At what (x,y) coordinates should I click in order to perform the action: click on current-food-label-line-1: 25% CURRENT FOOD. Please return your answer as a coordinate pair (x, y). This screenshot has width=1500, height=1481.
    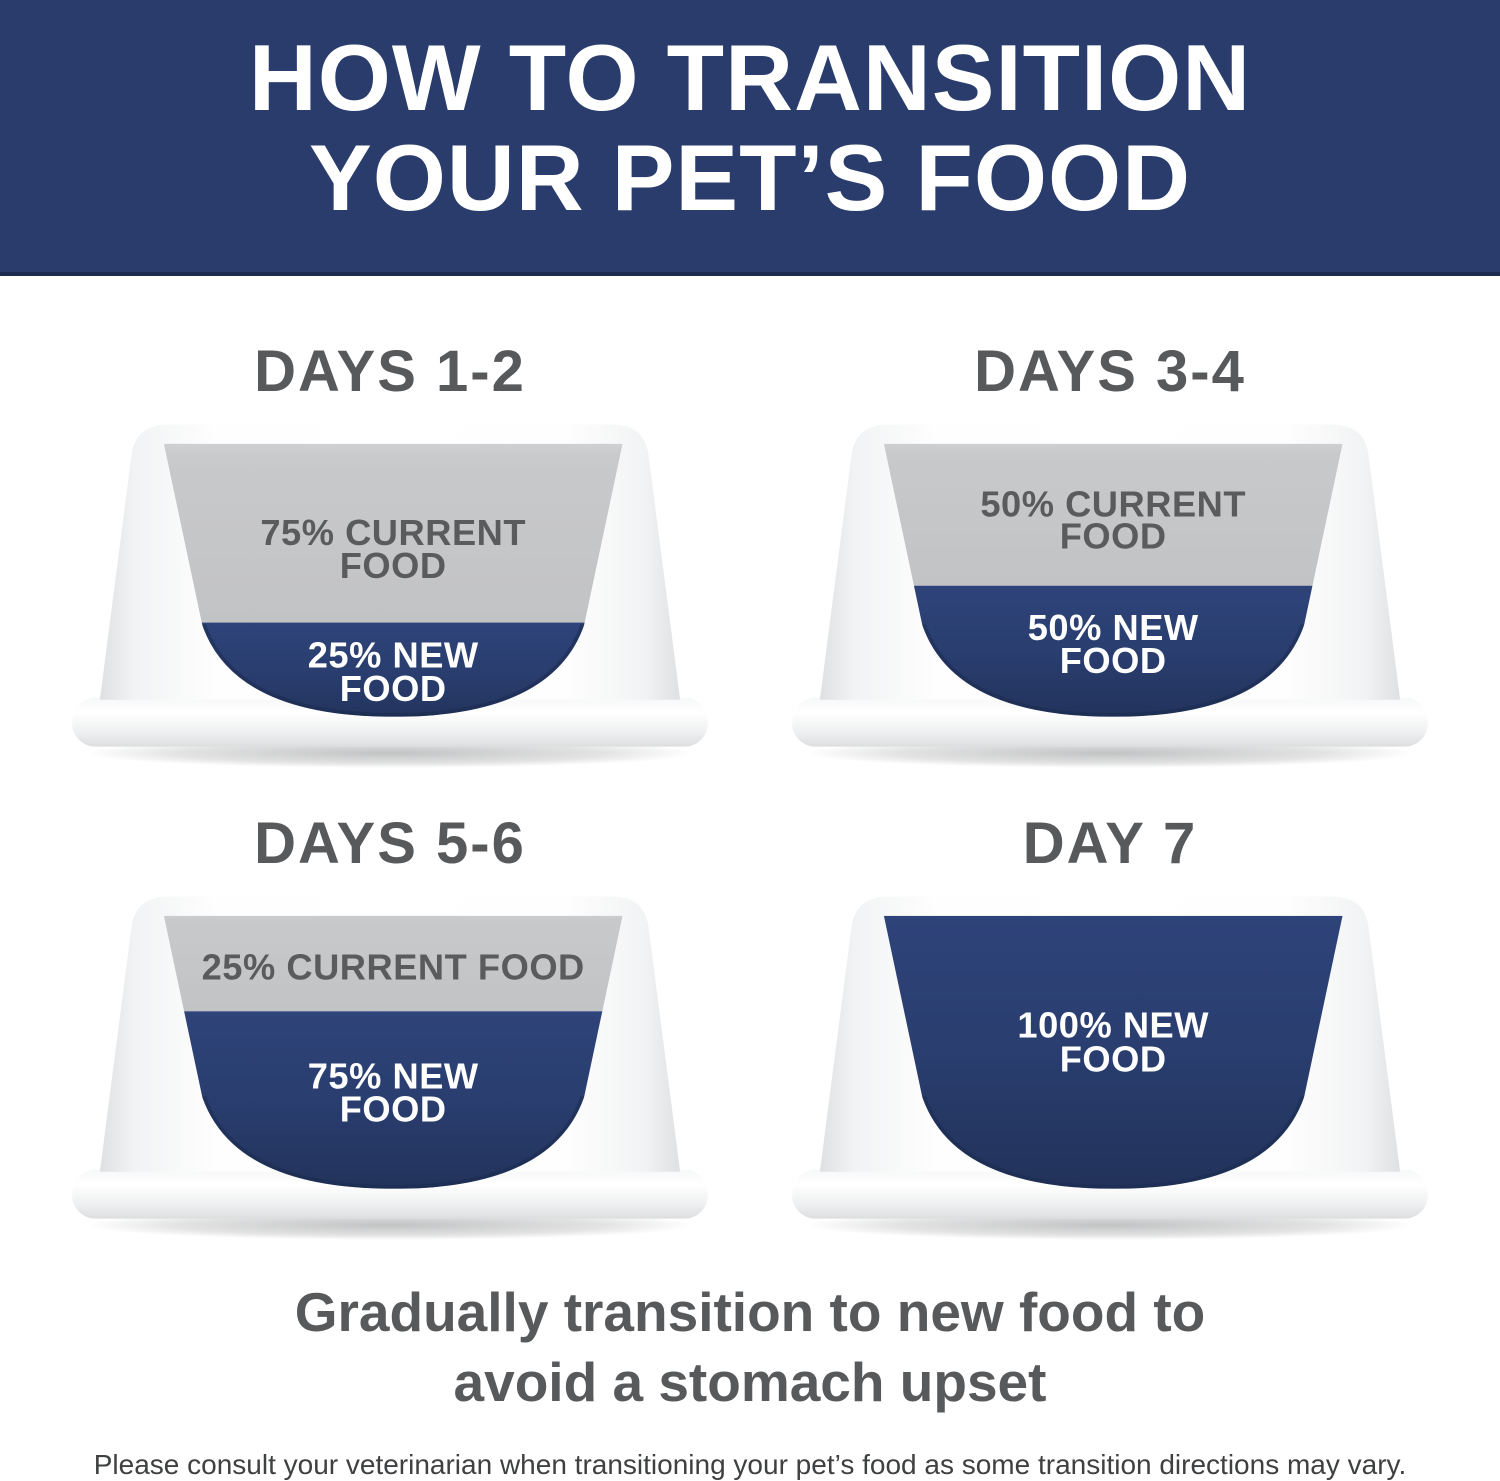
    Looking at the image, I should click on (393, 967).